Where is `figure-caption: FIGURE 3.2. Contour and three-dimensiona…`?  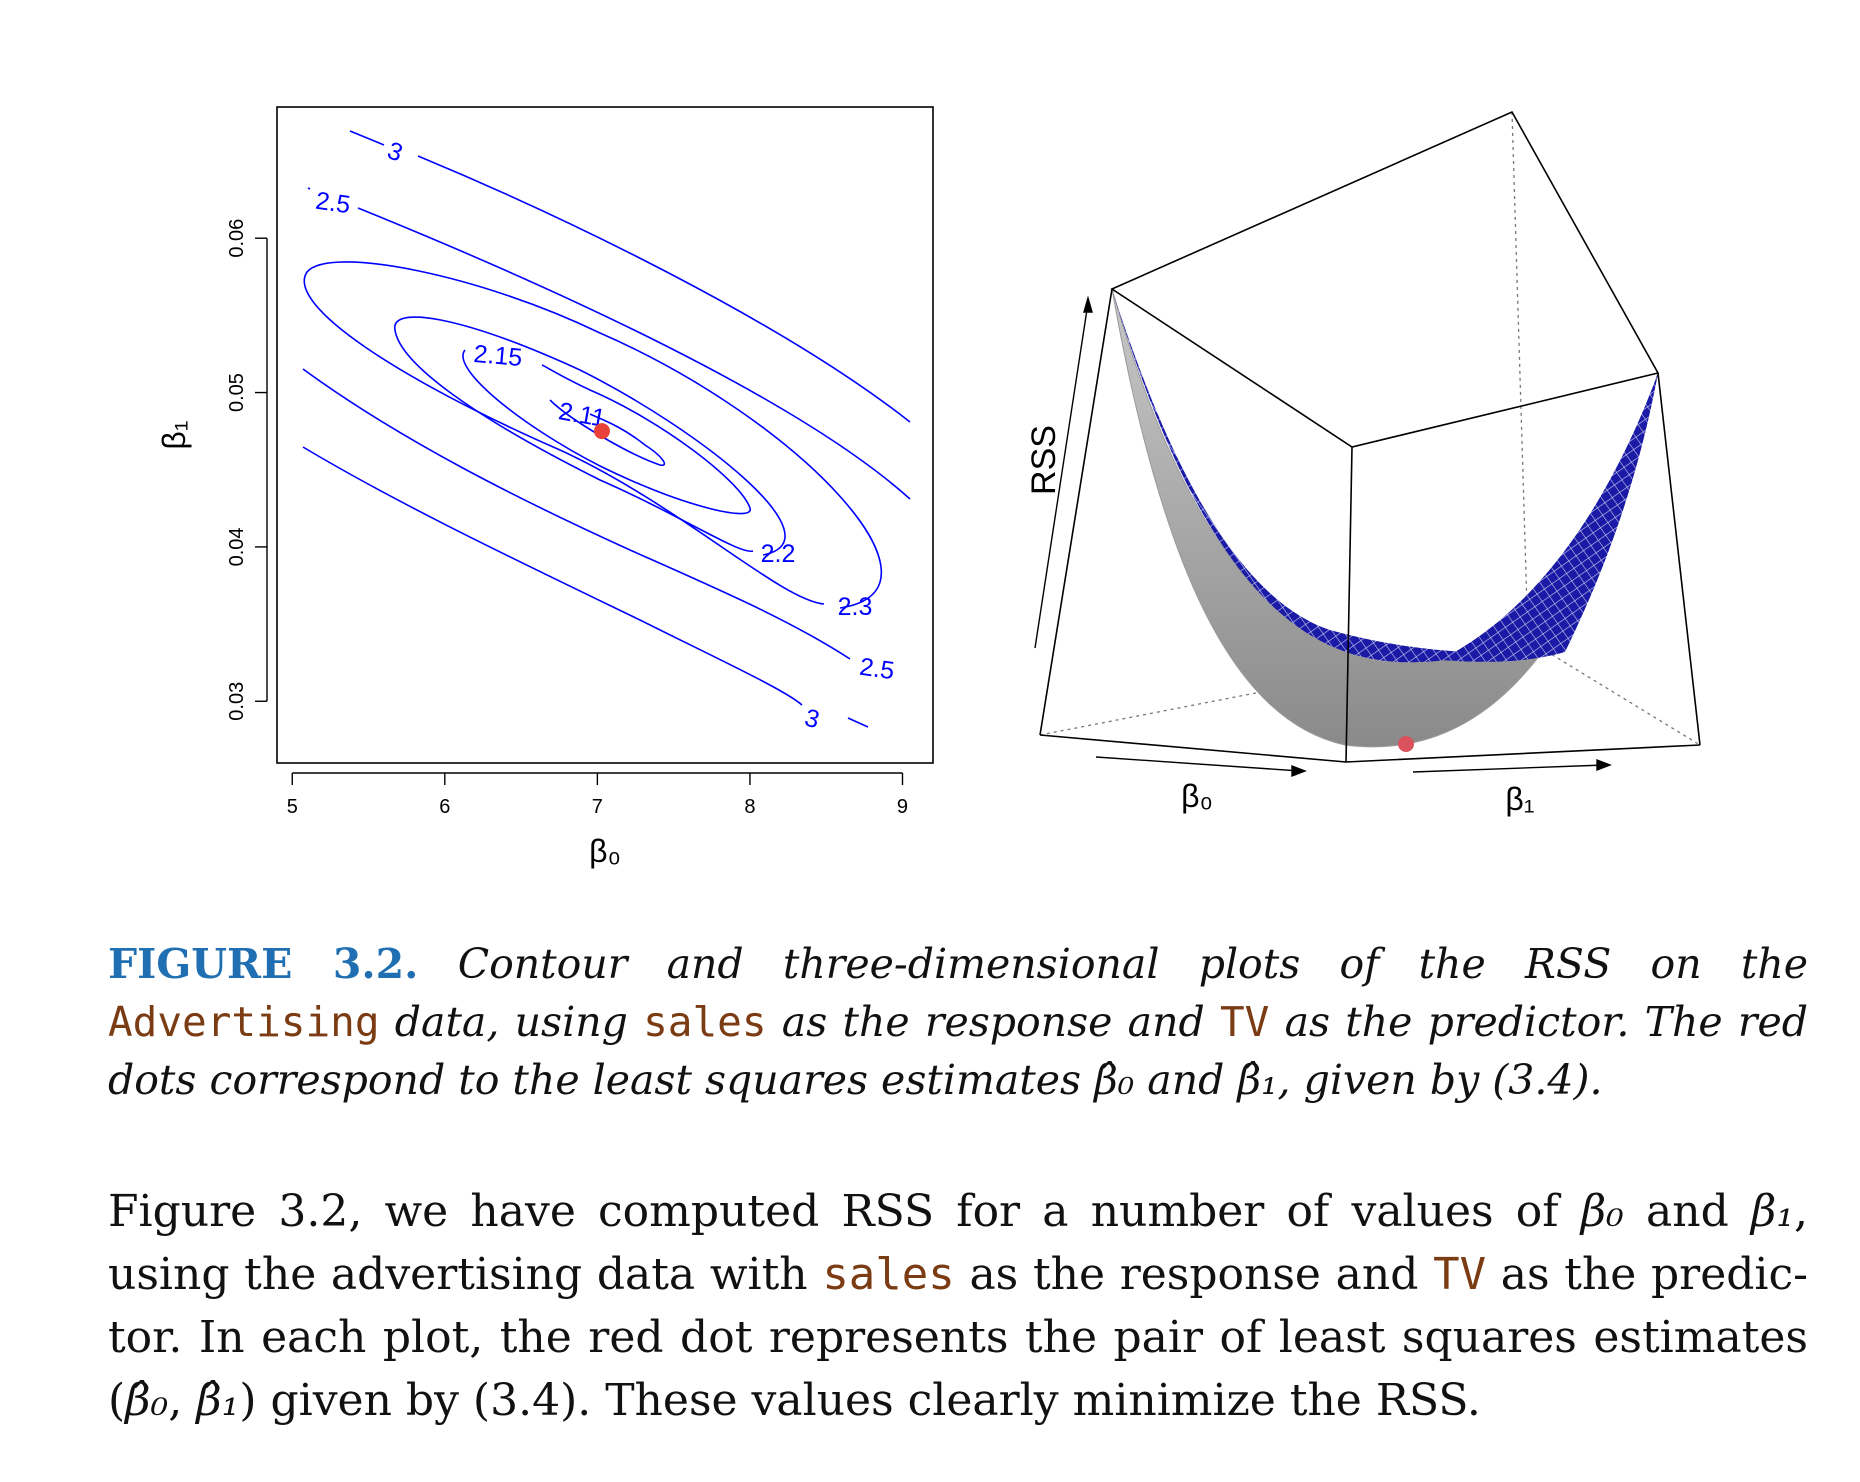
figure-caption: FIGURE 3.2. Contour and three-dimensiona… is located at coordinates (958, 1022).